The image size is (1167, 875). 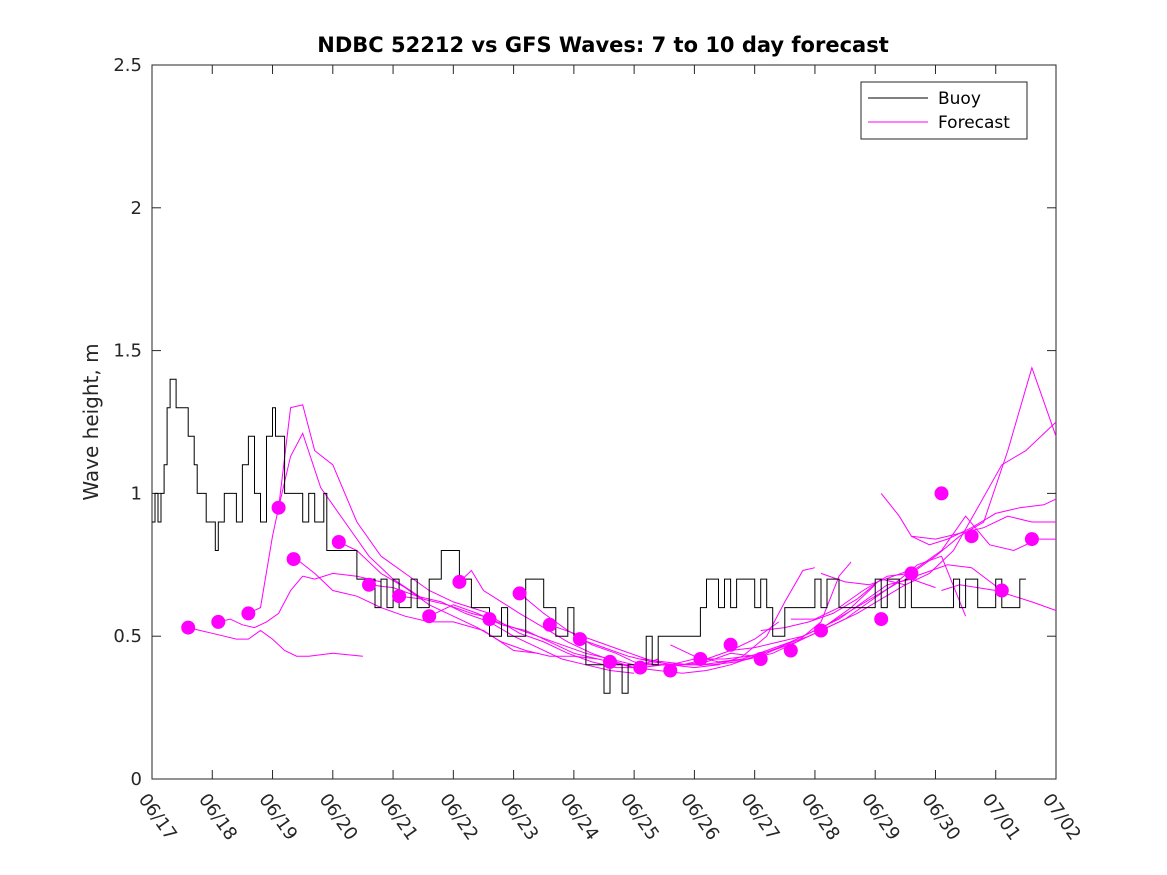 I want to click on y-tick-label: 1.5, so click(x=127, y=351).